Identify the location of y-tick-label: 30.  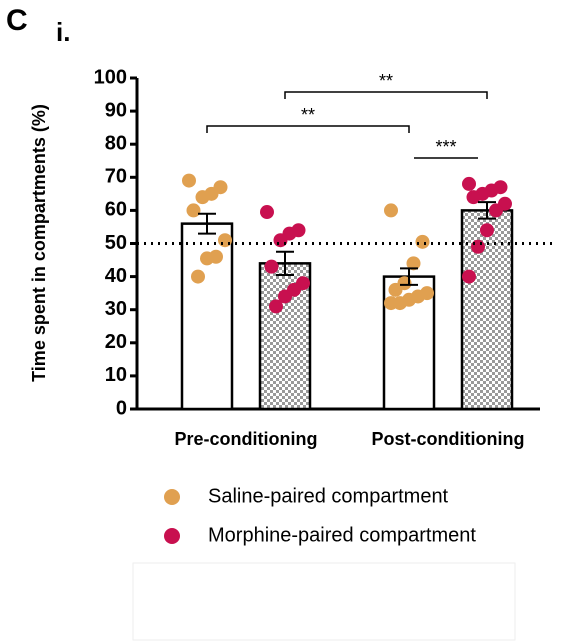
(116, 309).